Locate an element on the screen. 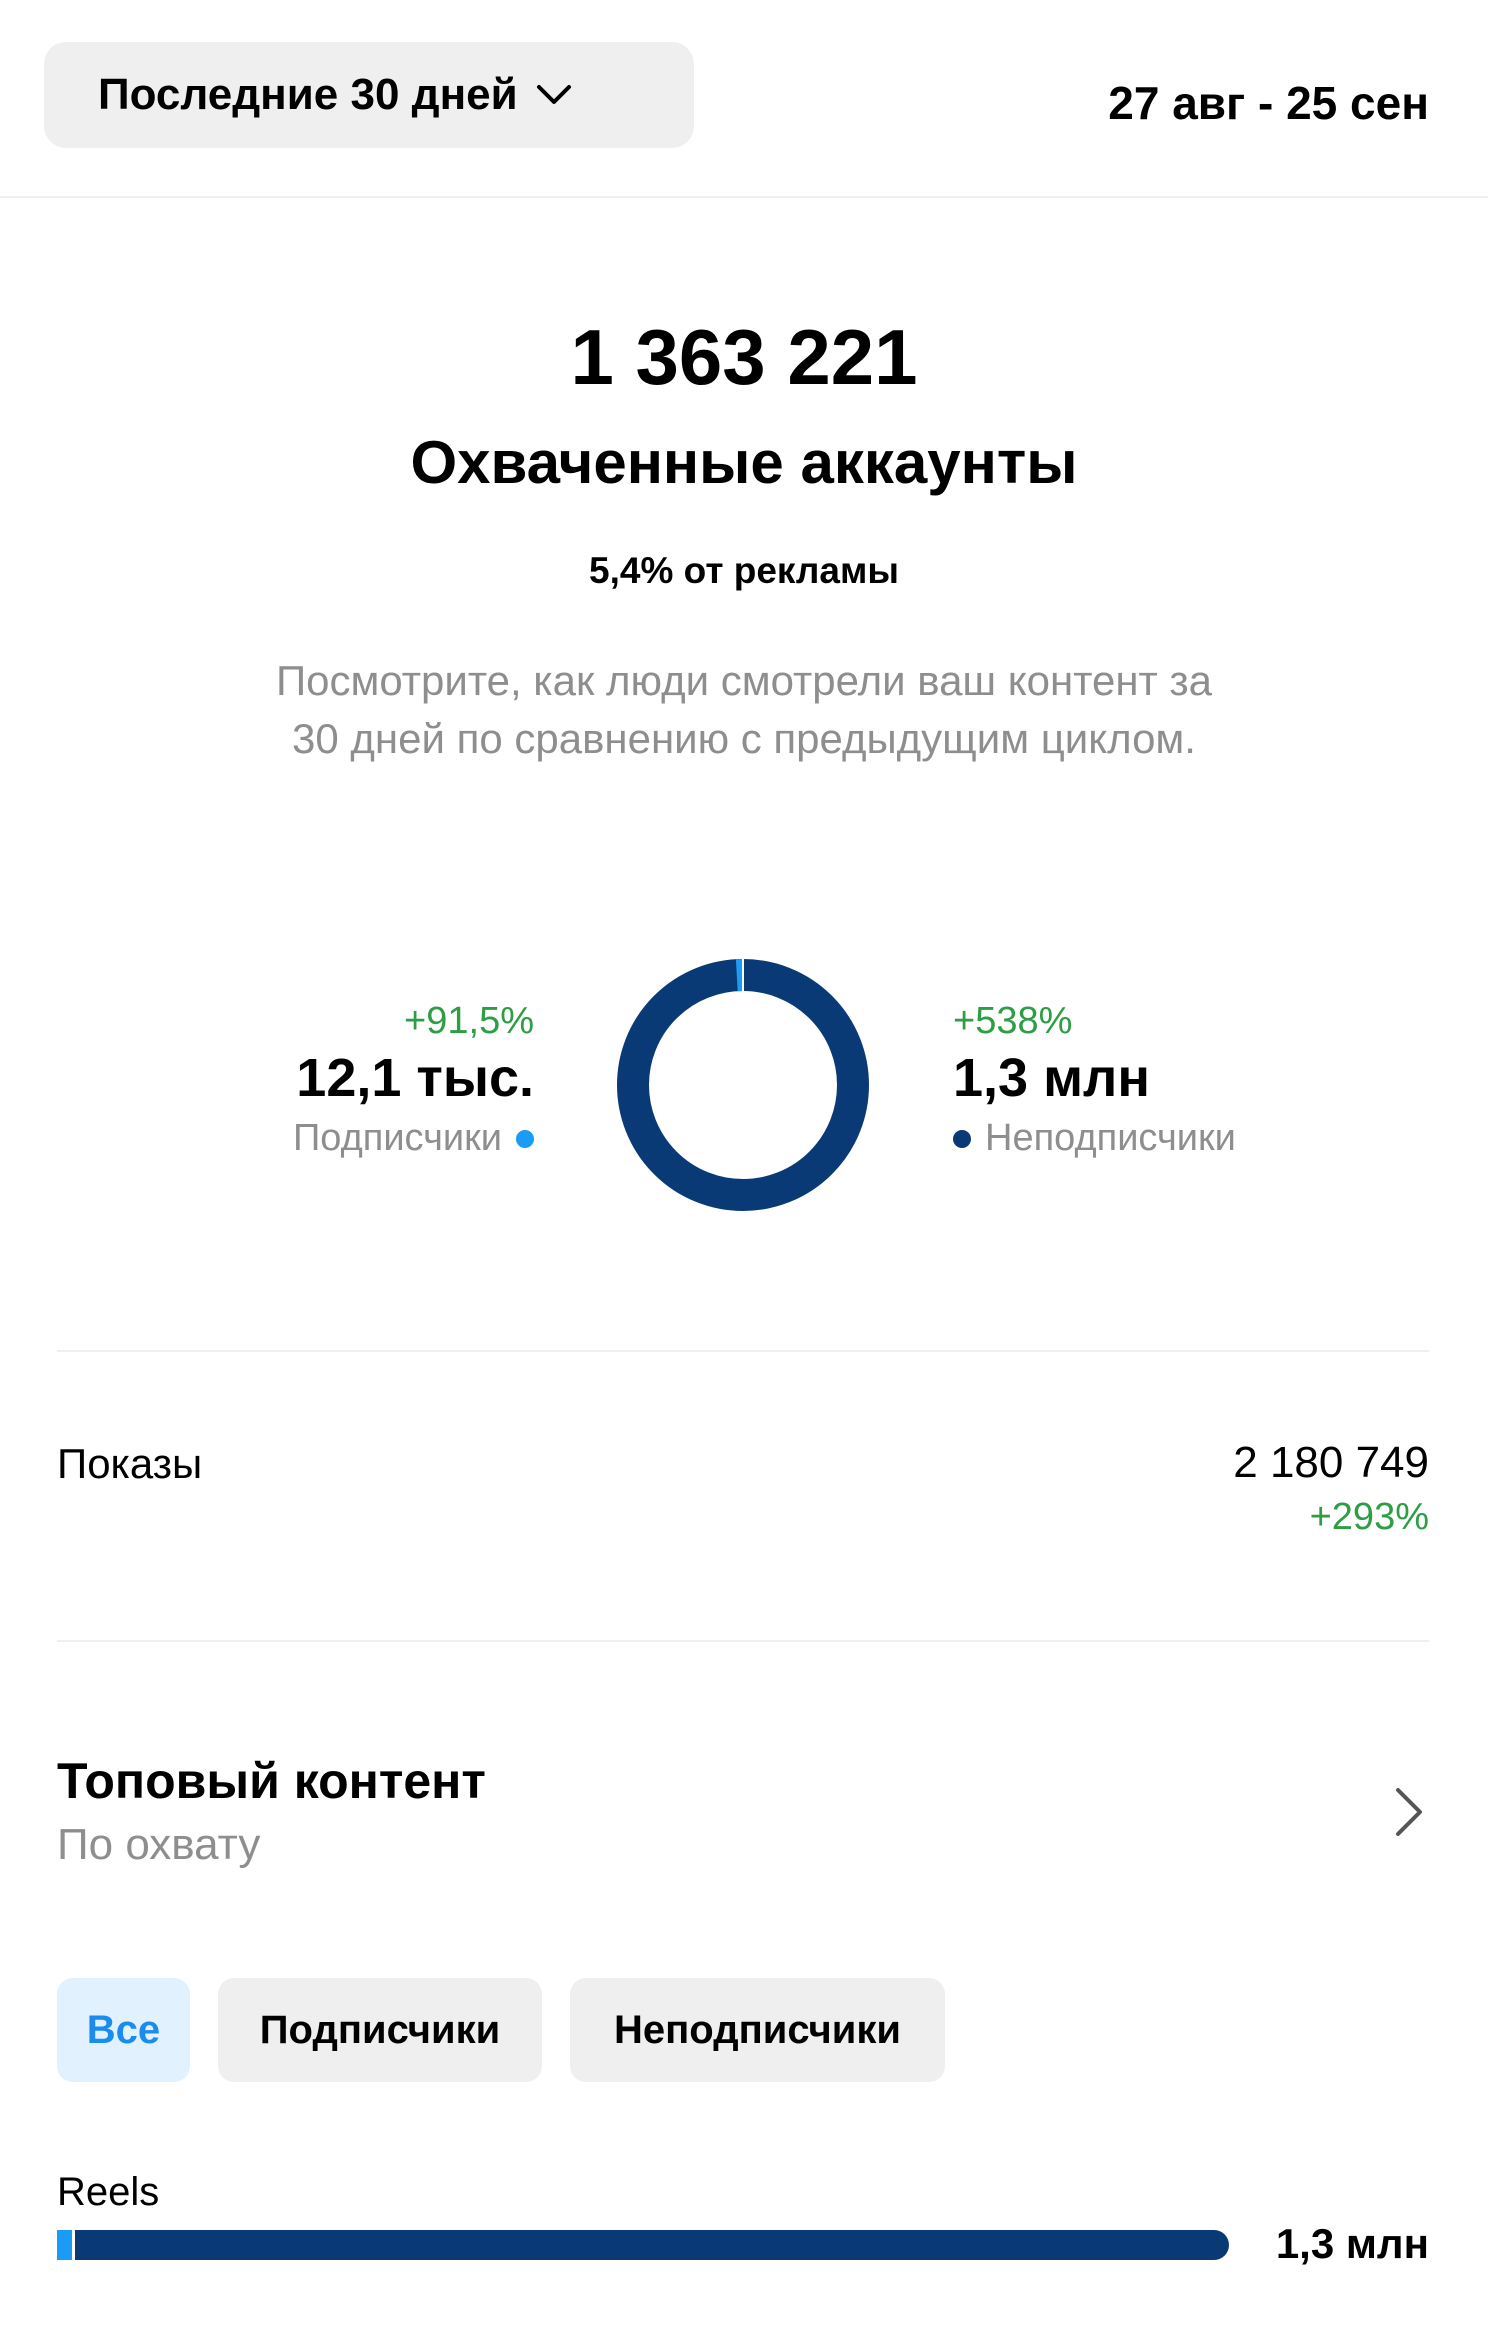  ads-share: 5,4% от рекламы is located at coordinates (744, 570).